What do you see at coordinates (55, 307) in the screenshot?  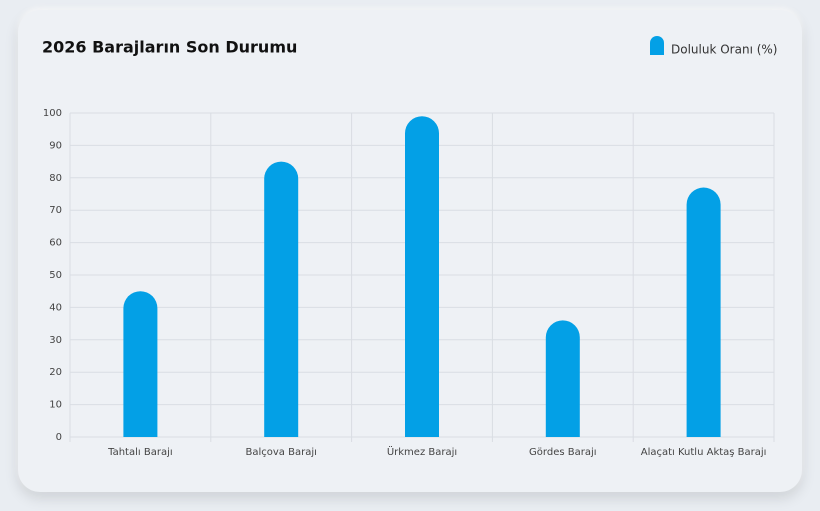 I see `y-tick-label: 40` at bounding box center [55, 307].